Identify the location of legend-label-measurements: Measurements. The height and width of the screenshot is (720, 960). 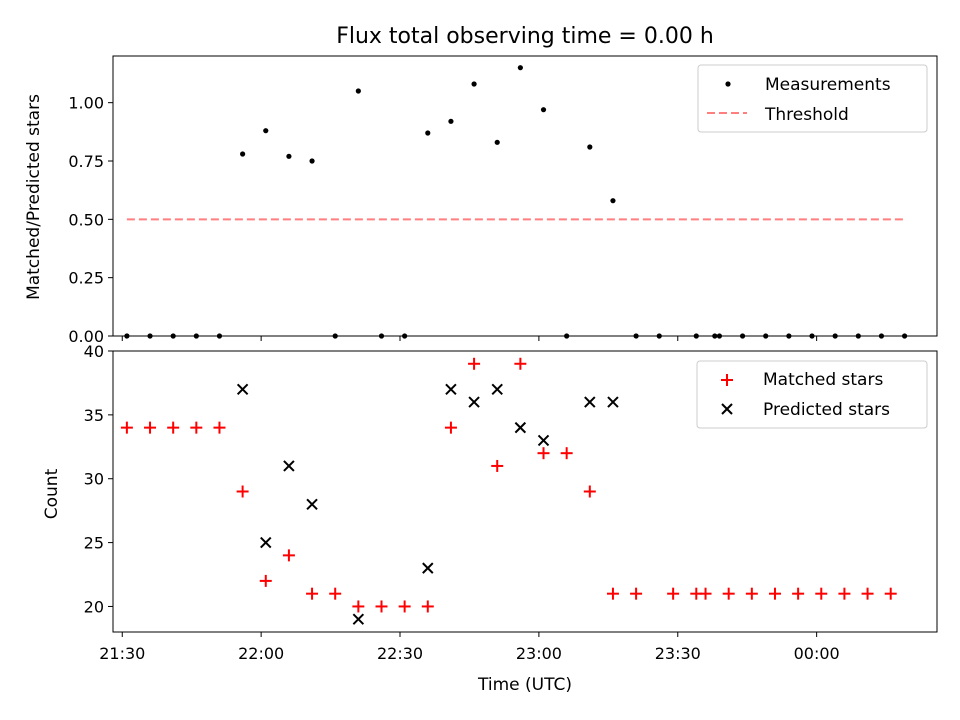
(828, 85).